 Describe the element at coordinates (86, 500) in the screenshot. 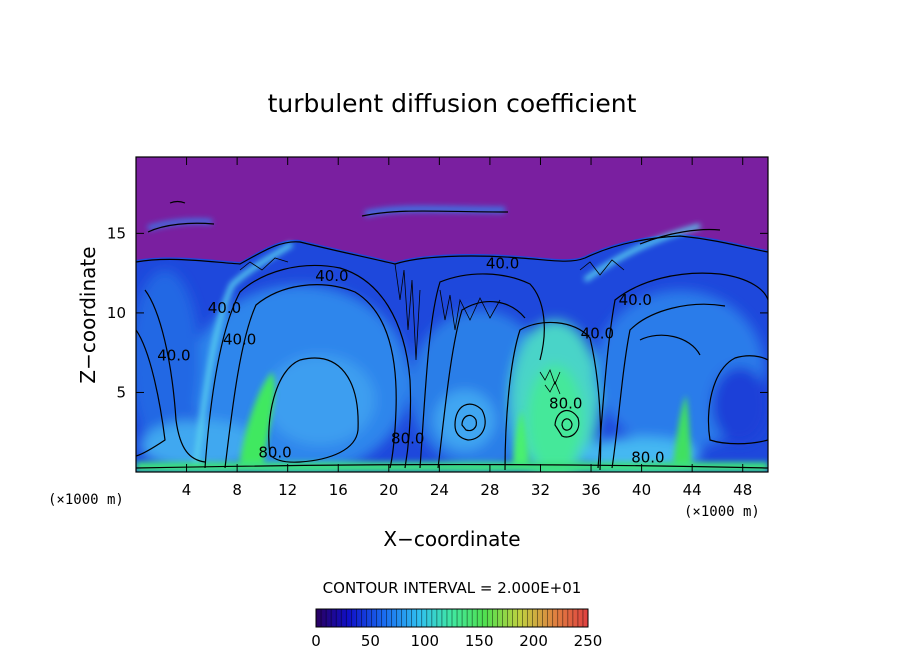

I see `x-unit-label-left: (×1000 m)` at that location.